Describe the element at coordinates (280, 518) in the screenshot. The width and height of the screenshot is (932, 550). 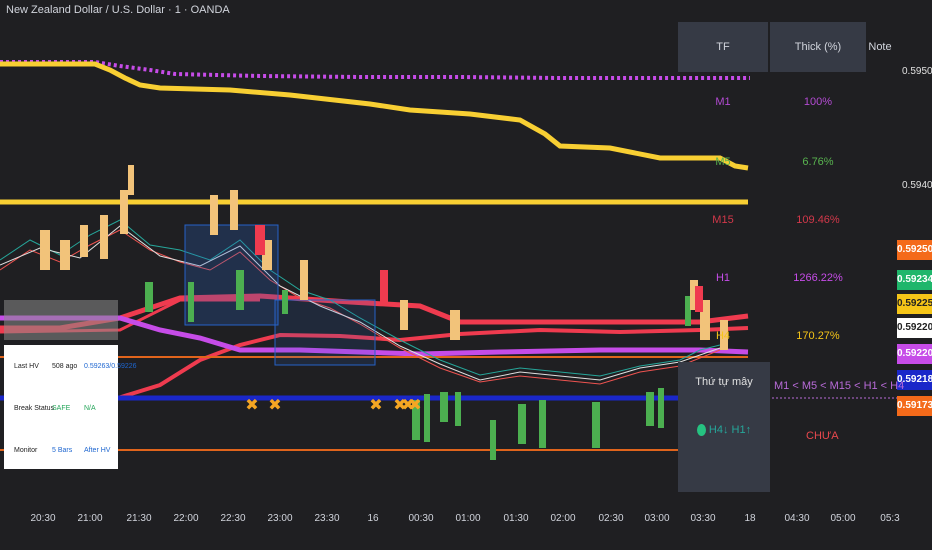
I see `time-tick-label: 23:00` at that location.